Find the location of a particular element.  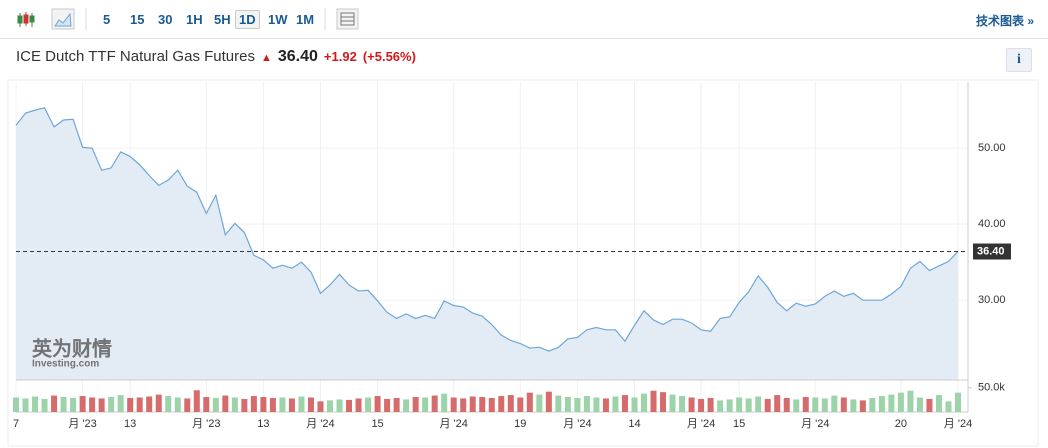

x-tick-label: 13 is located at coordinates (130, 424).